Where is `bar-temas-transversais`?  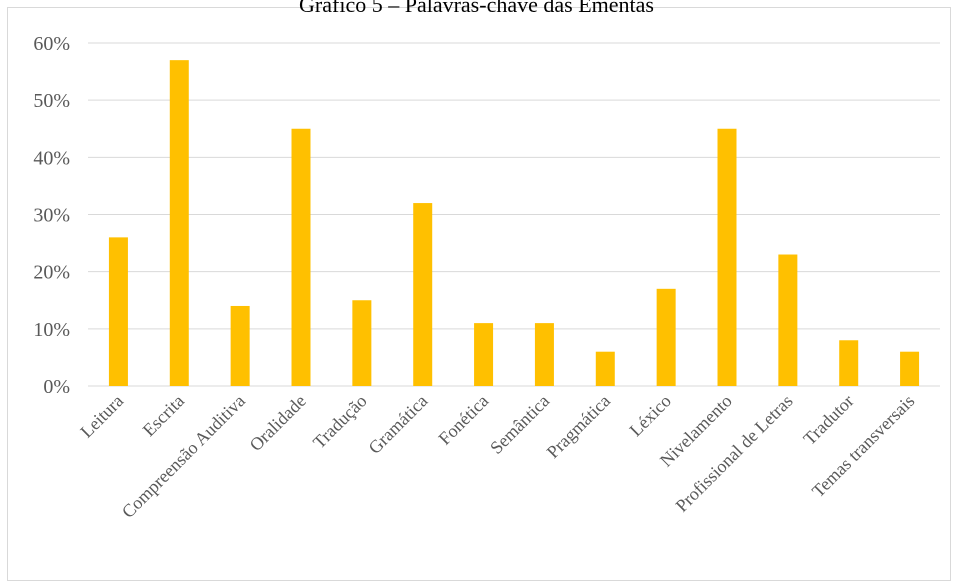
bar-temas-transversais is located at coordinates (910, 368).